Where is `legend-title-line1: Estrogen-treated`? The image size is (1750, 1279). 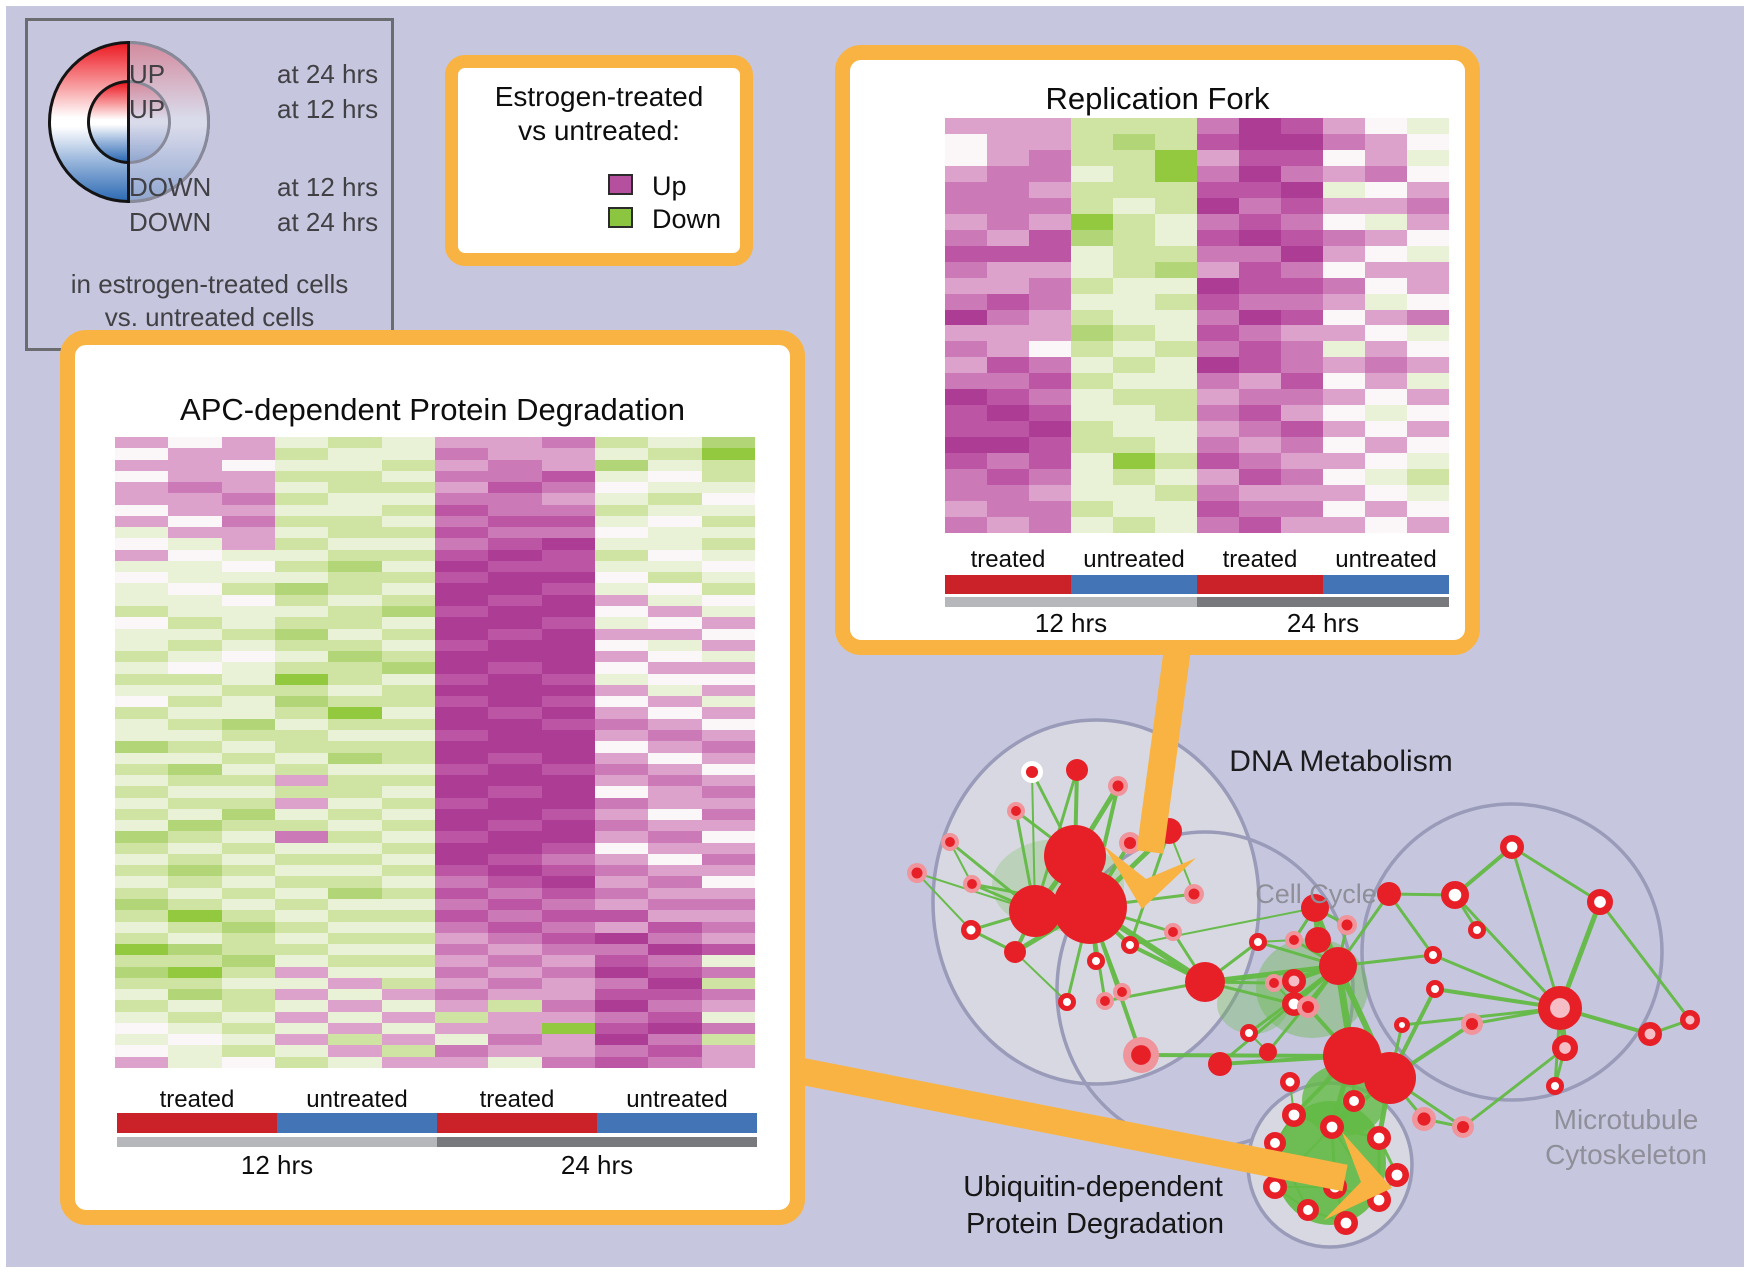
legend-title-line1: Estrogen-treated is located at coordinates (599, 96).